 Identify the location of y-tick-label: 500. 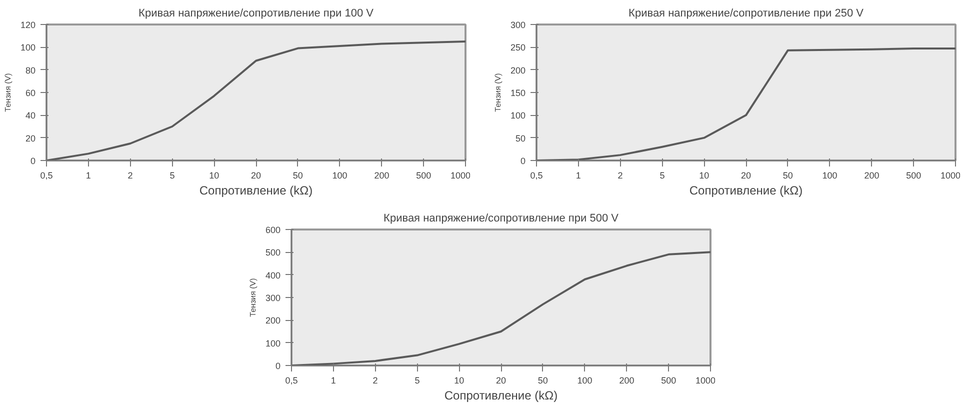
(273, 253).